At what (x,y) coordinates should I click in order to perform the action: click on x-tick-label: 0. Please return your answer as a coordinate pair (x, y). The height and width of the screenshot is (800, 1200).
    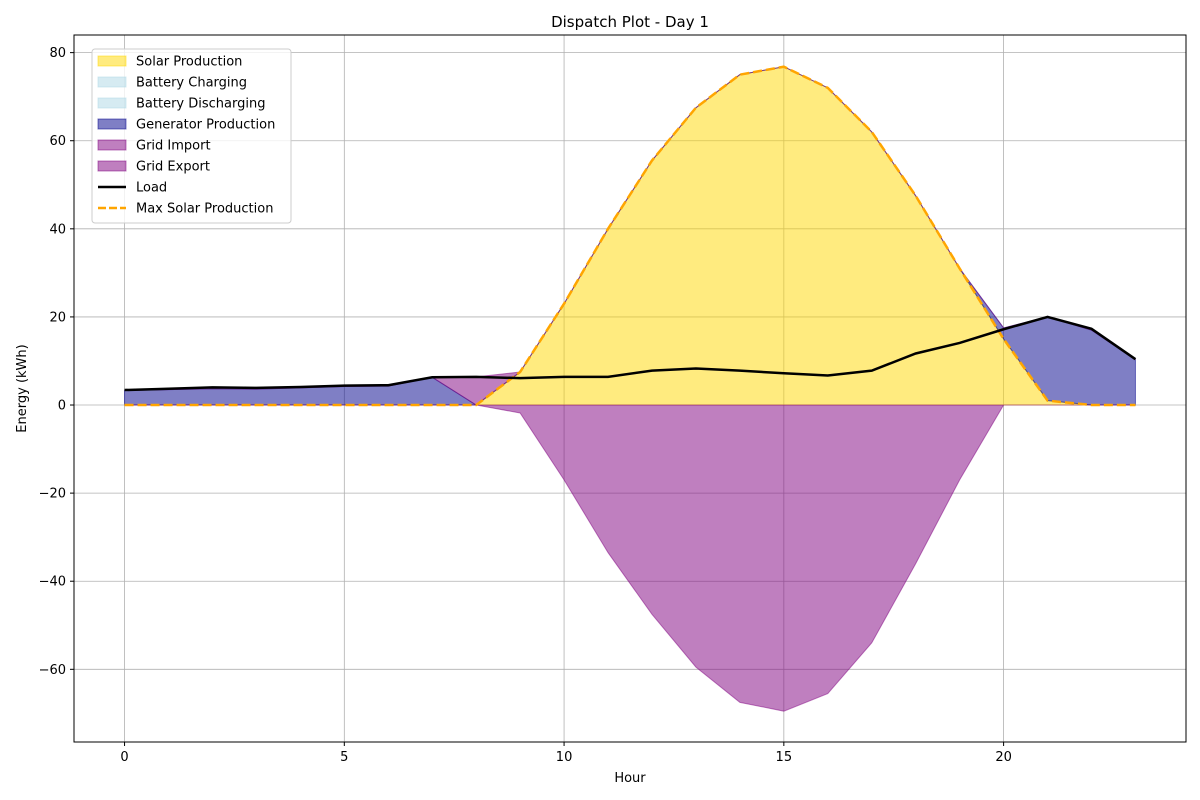
    Looking at the image, I should click on (124, 757).